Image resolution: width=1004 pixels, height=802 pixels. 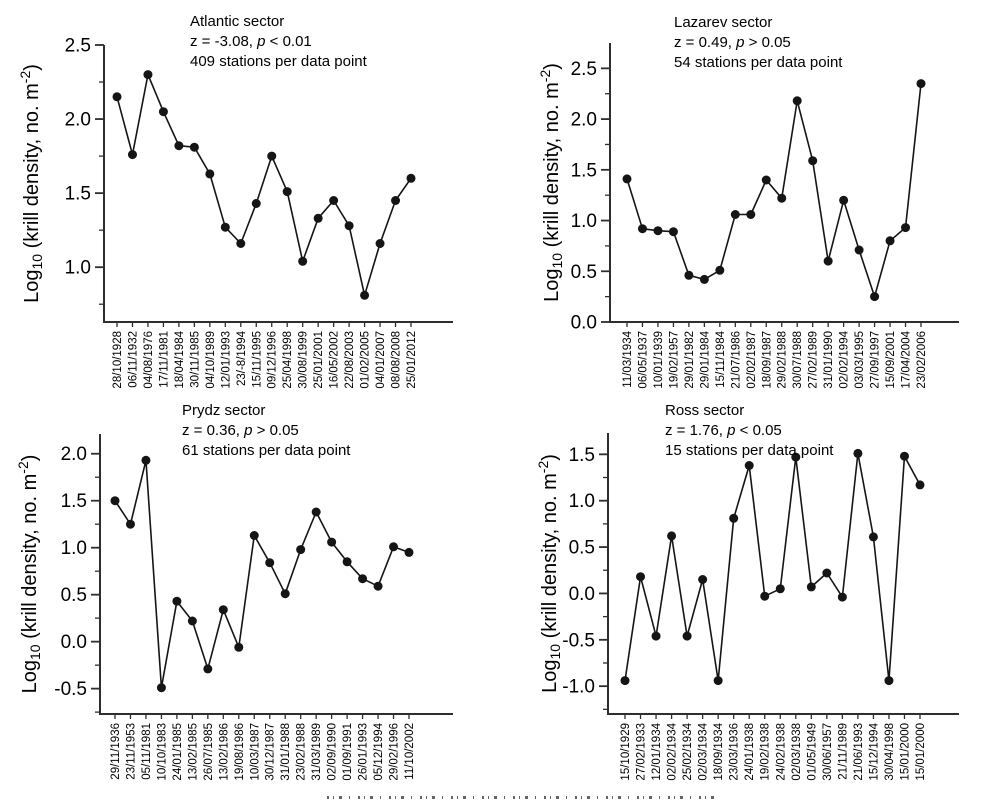 I want to click on x-tick-label: 06/05/1937, so click(x=643, y=360).